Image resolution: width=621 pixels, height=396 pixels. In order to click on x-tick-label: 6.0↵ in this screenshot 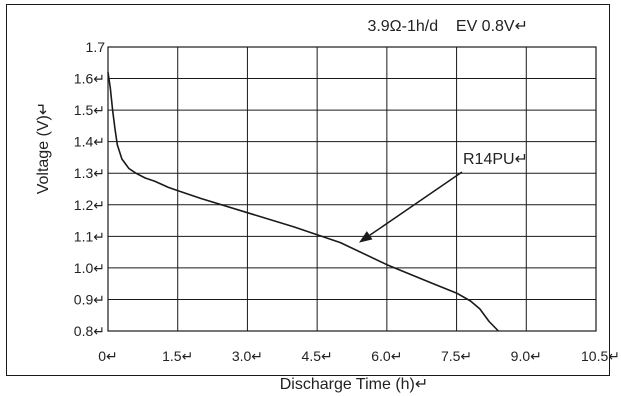, I will do `click(386, 356)`.